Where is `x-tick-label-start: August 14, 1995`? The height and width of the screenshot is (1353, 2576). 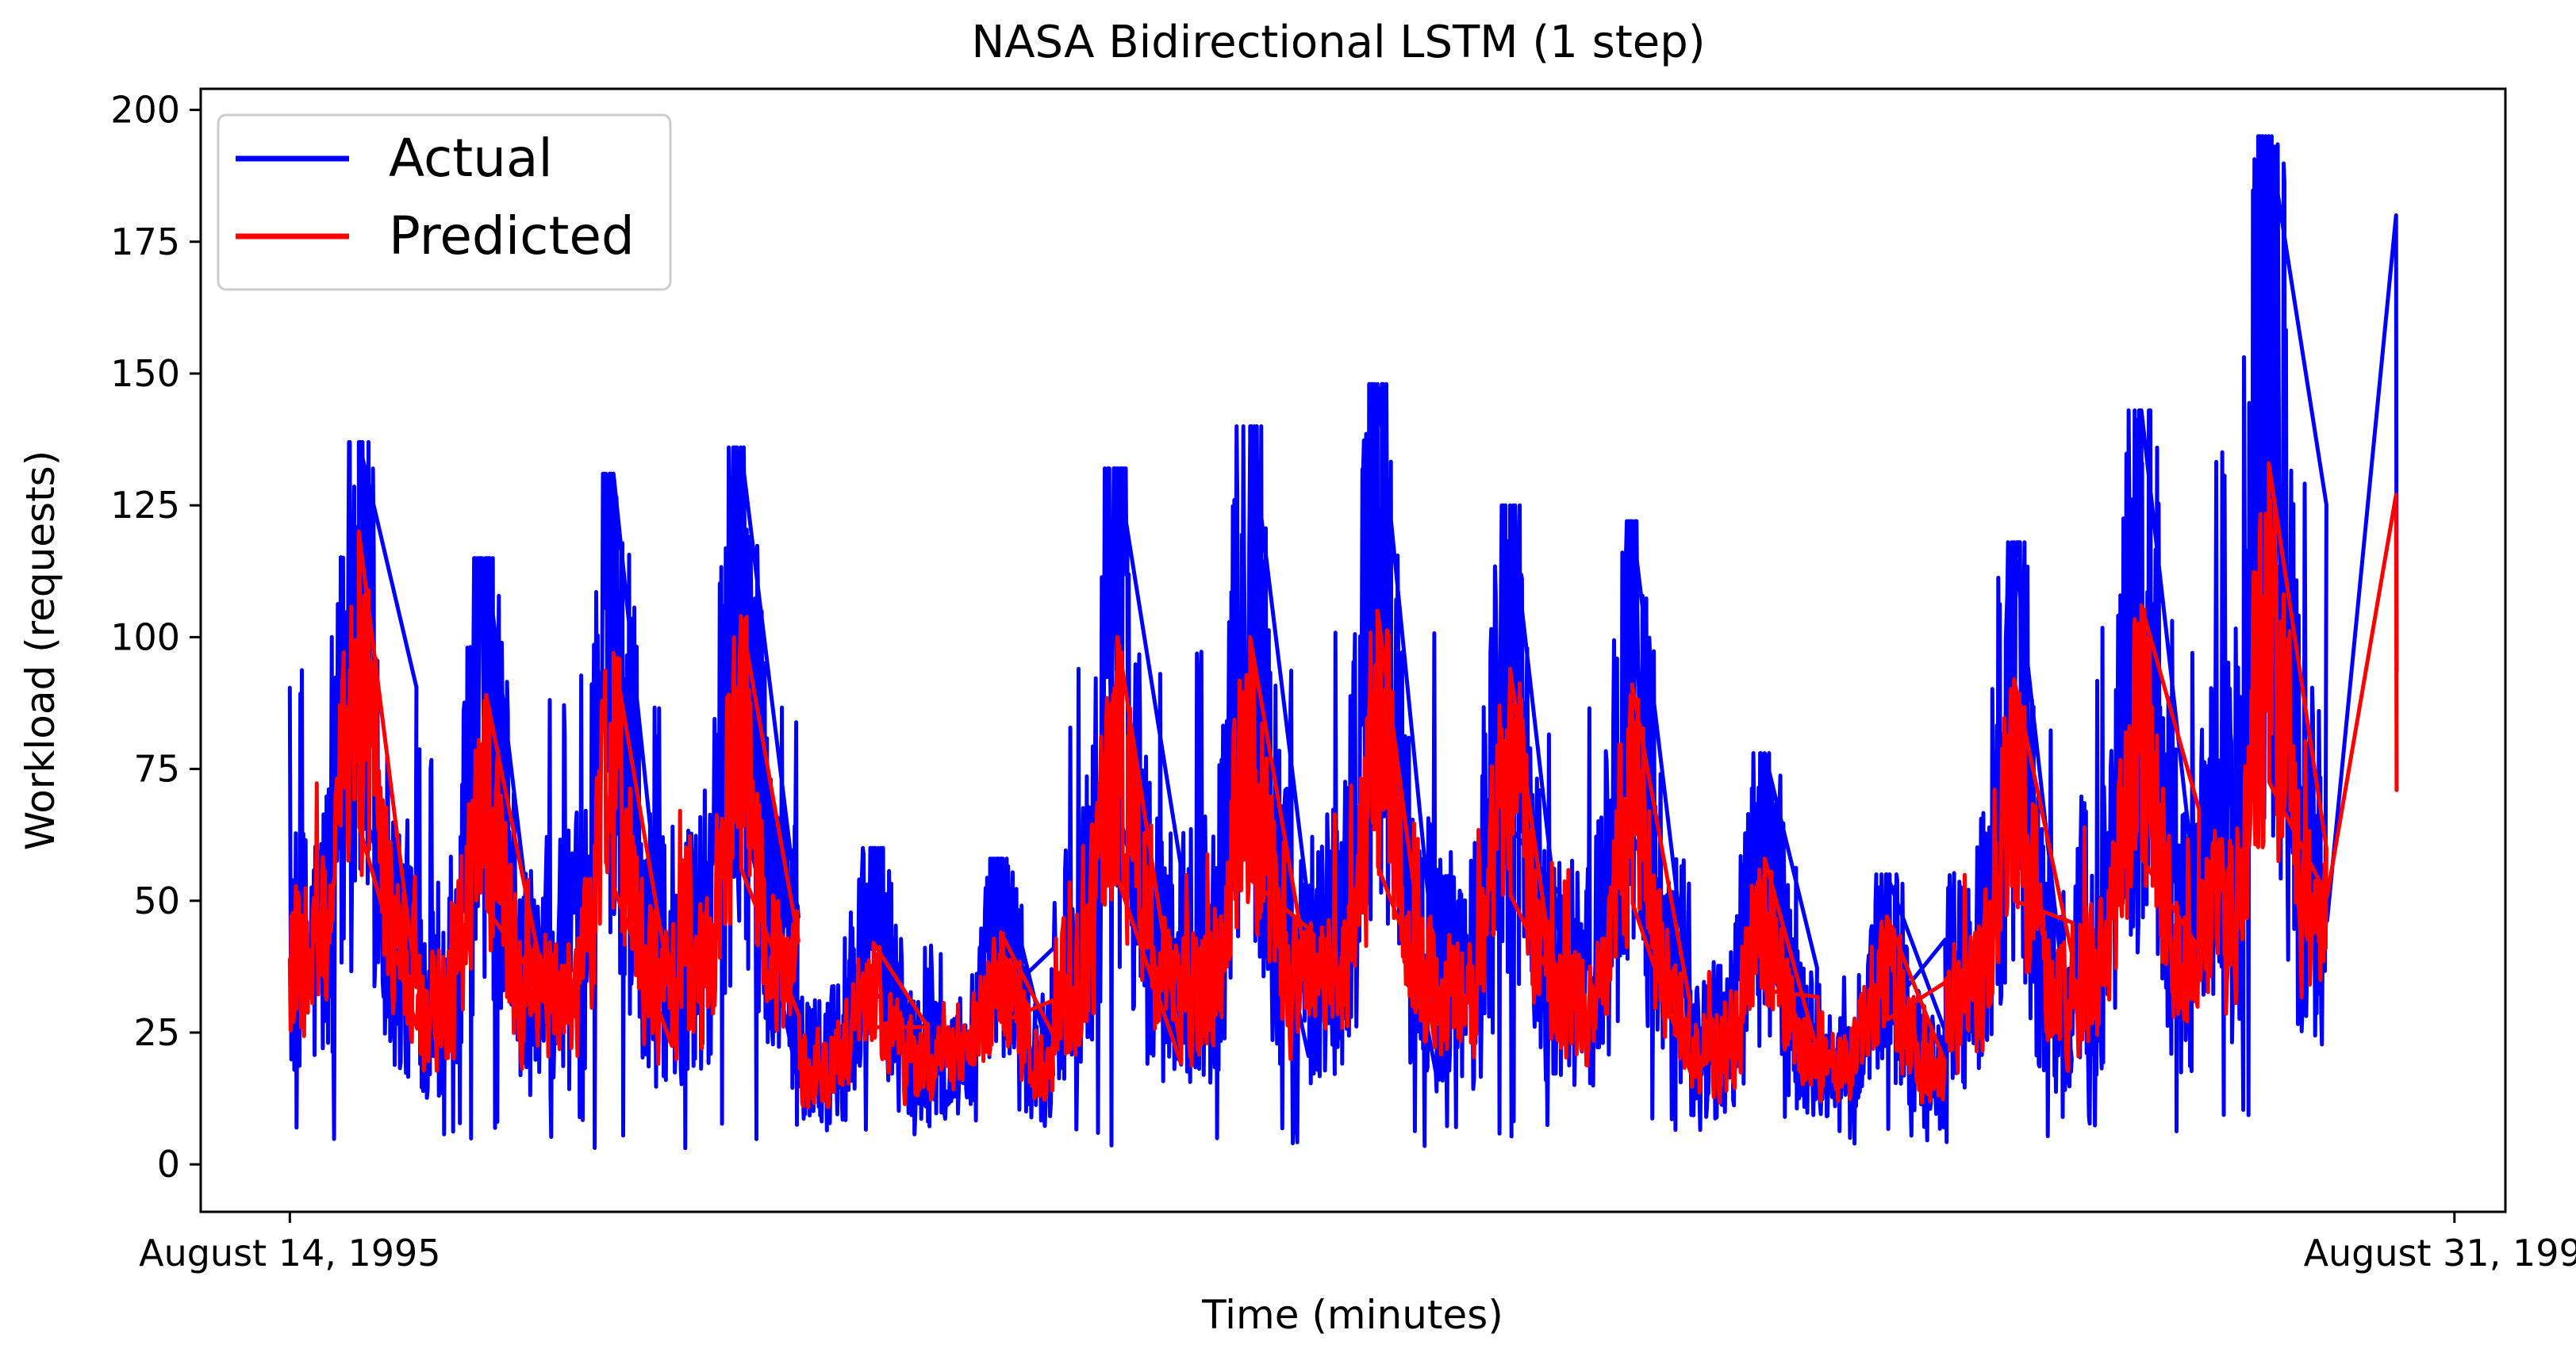 x-tick-label-start: August 14, 1995 is located at coordinates (289, 1253).